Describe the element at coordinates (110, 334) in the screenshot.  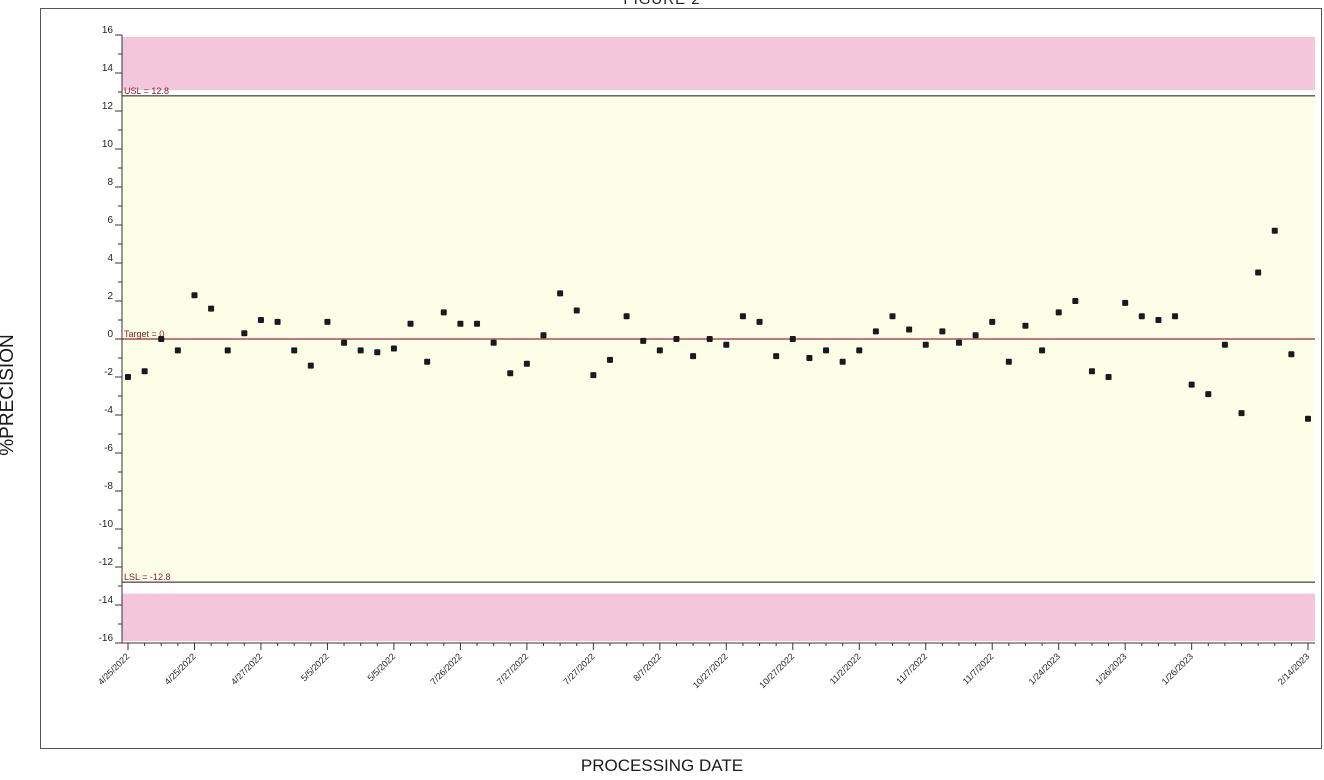
I see `y-tick-label: 0` at that location.